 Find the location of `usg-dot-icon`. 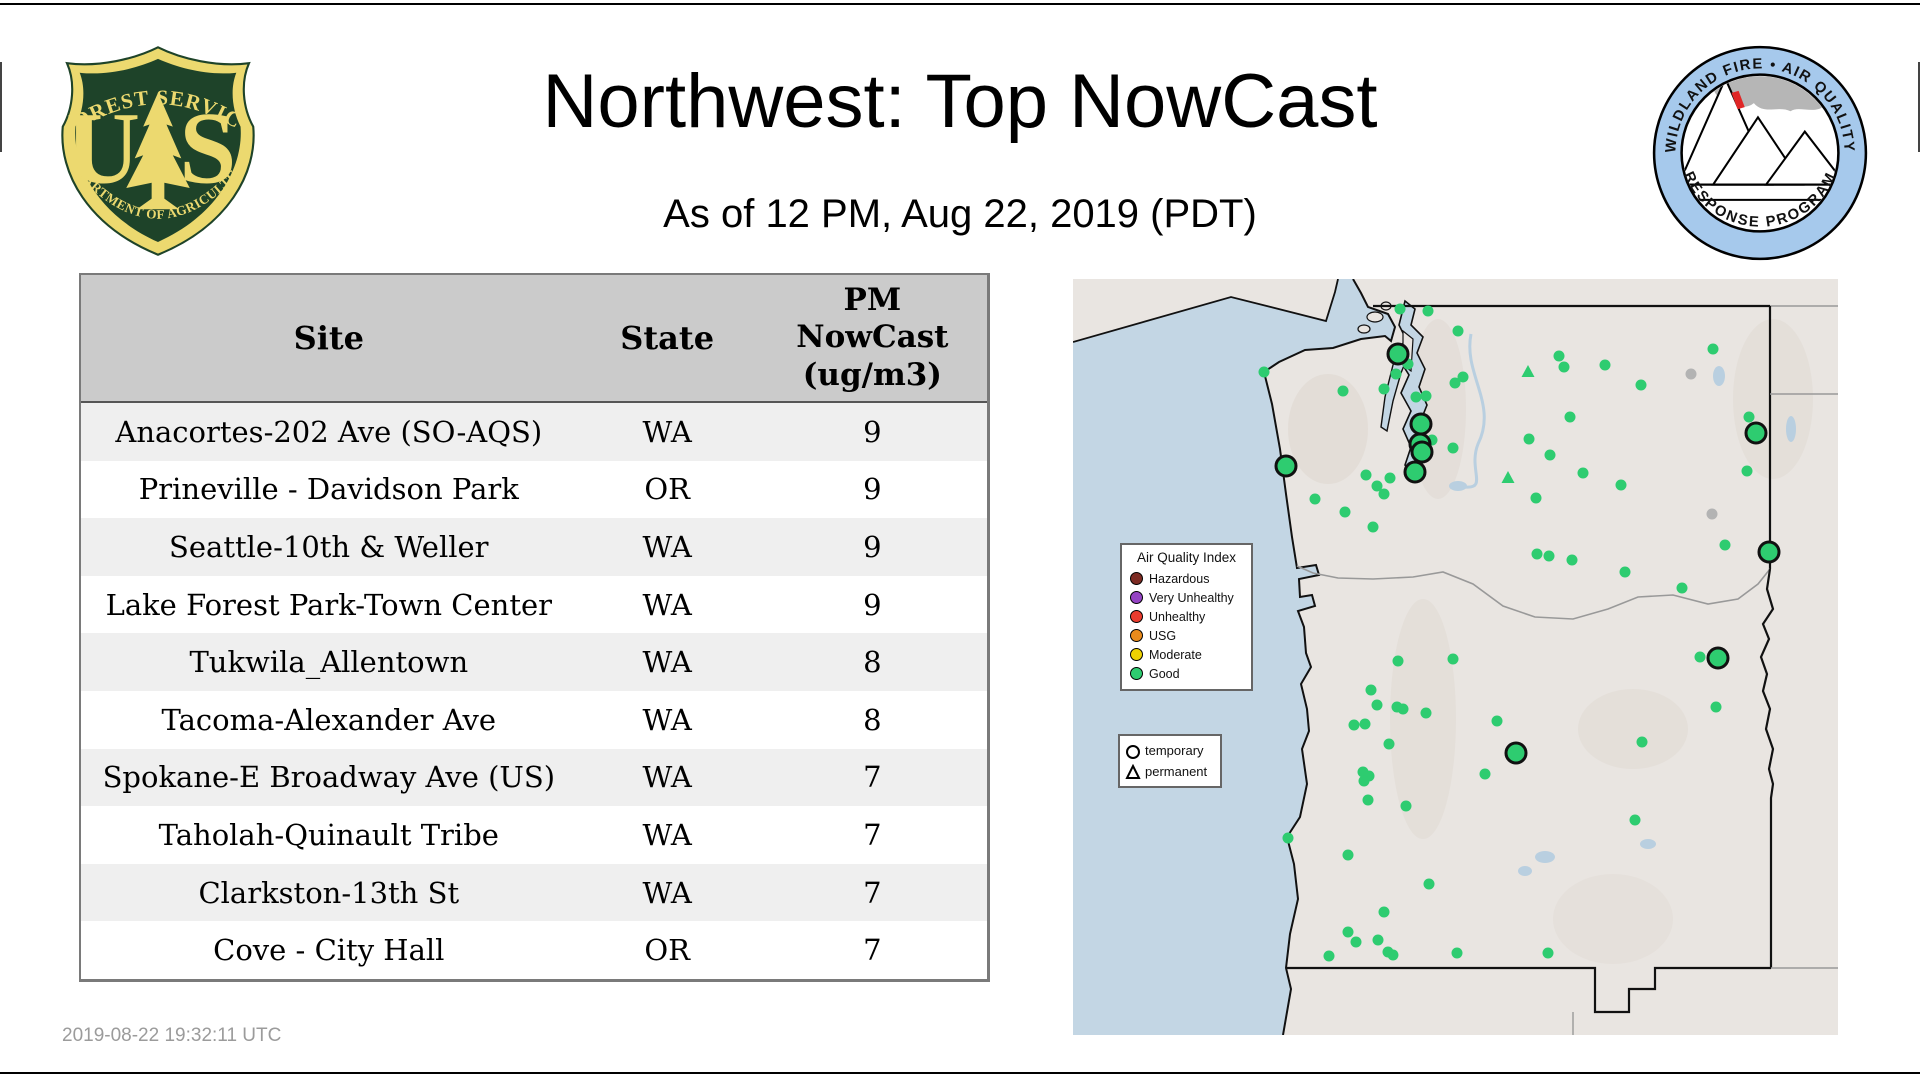

usg-dot-icon is located at coordinates (1136, 635).